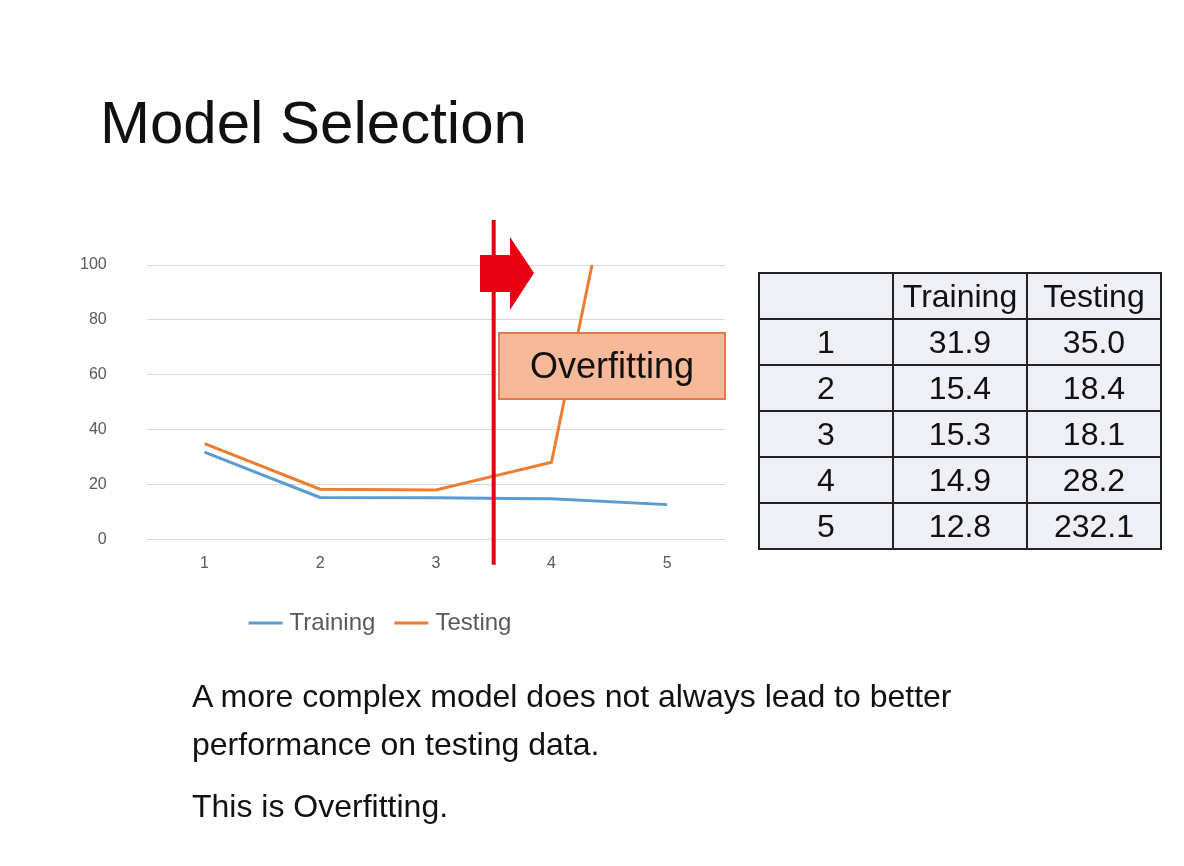  What do you see at coordinates (826, 342) in the screenshot?
I see `y-tick-label: 1` at bounding box center [826, 342].